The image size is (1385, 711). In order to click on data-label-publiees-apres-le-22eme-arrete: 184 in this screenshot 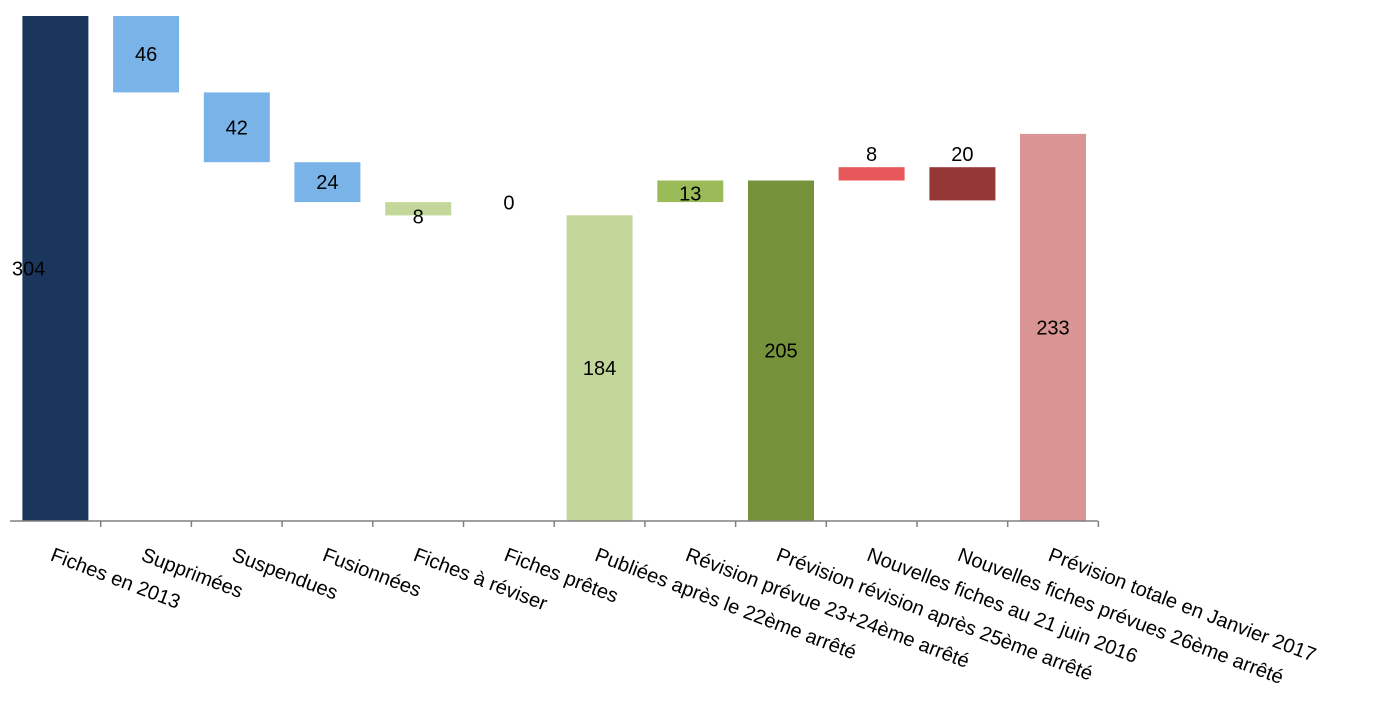, I will do `click(599, 369)`.